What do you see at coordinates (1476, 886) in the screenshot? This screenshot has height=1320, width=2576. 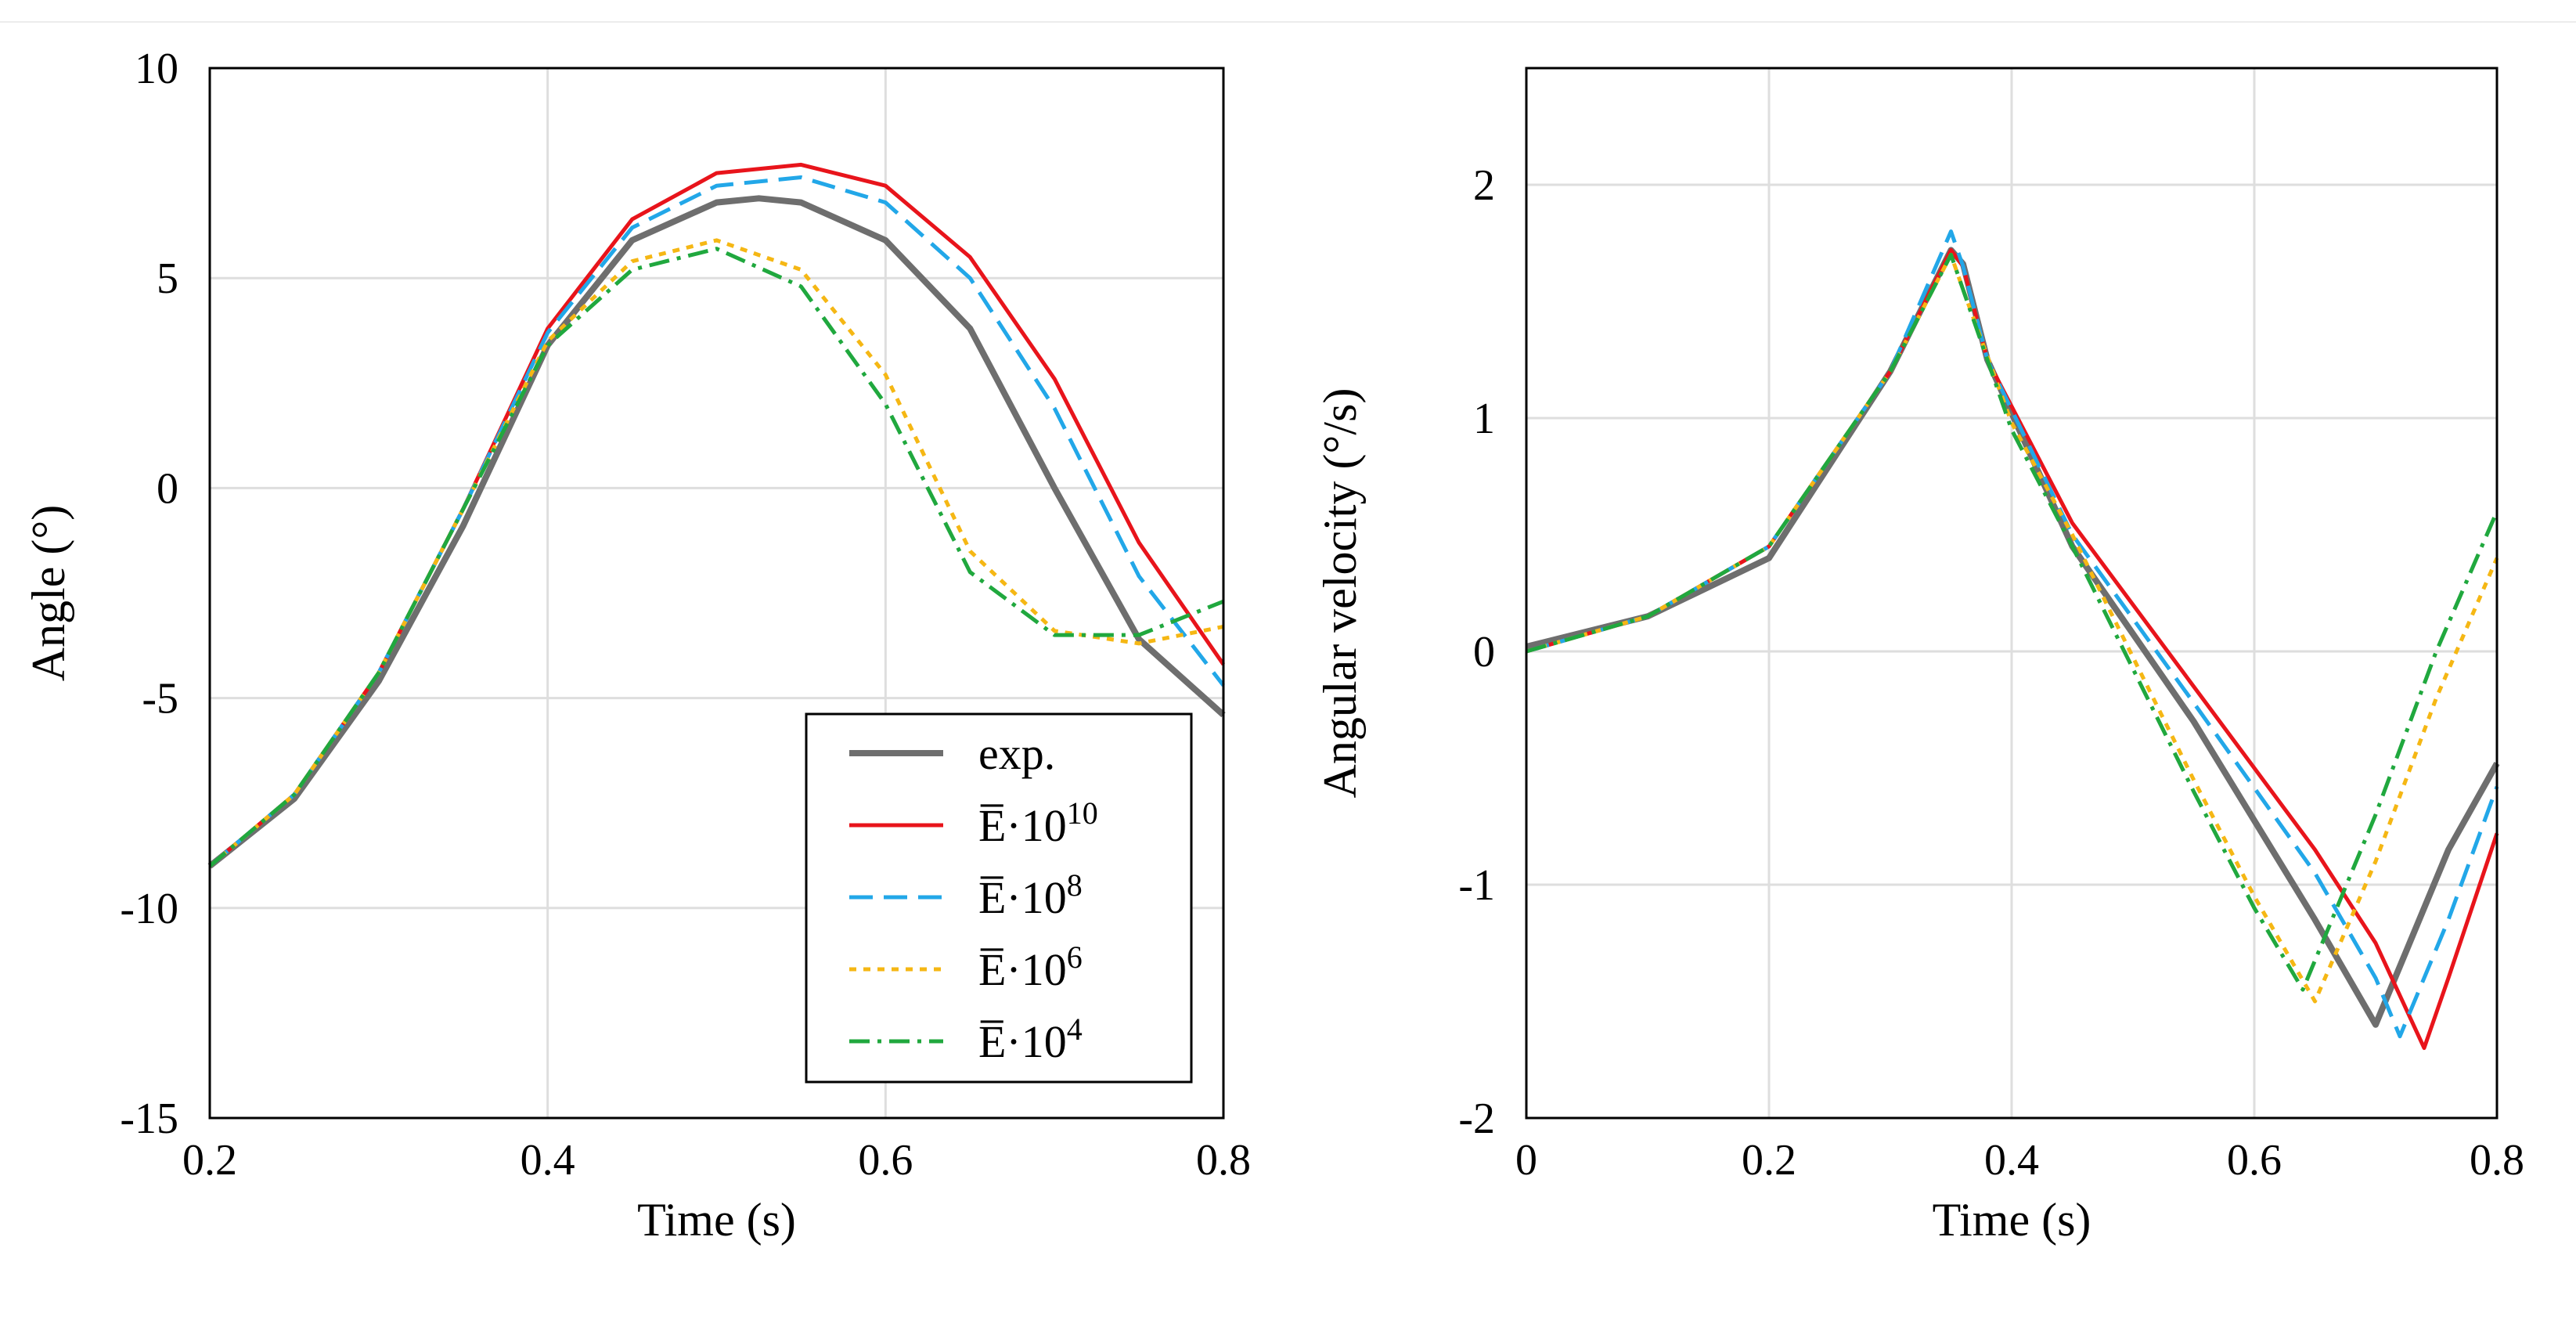 I see `y-tick-label: -1` at bounding box center [1476, 886].